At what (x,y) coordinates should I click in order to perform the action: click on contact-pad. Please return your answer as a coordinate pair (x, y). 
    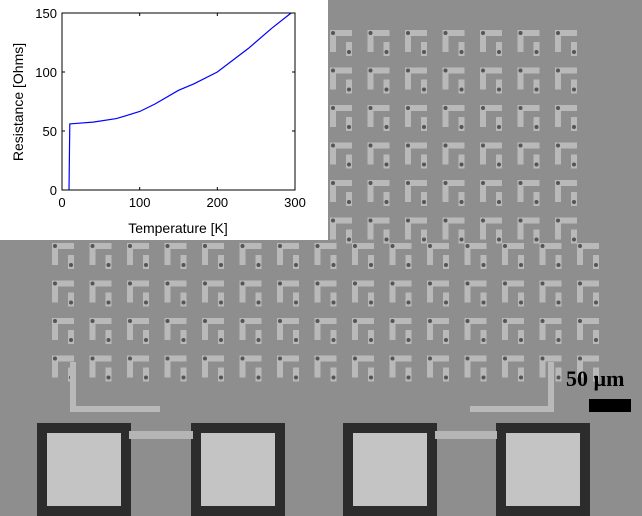
    Looking at the image, I should click on (84, 469).